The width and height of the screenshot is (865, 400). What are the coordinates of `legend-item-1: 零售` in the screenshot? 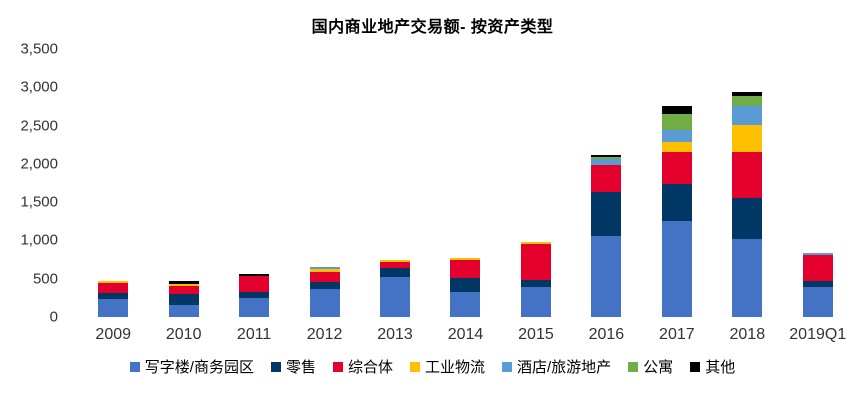 It's located at (293, 366).